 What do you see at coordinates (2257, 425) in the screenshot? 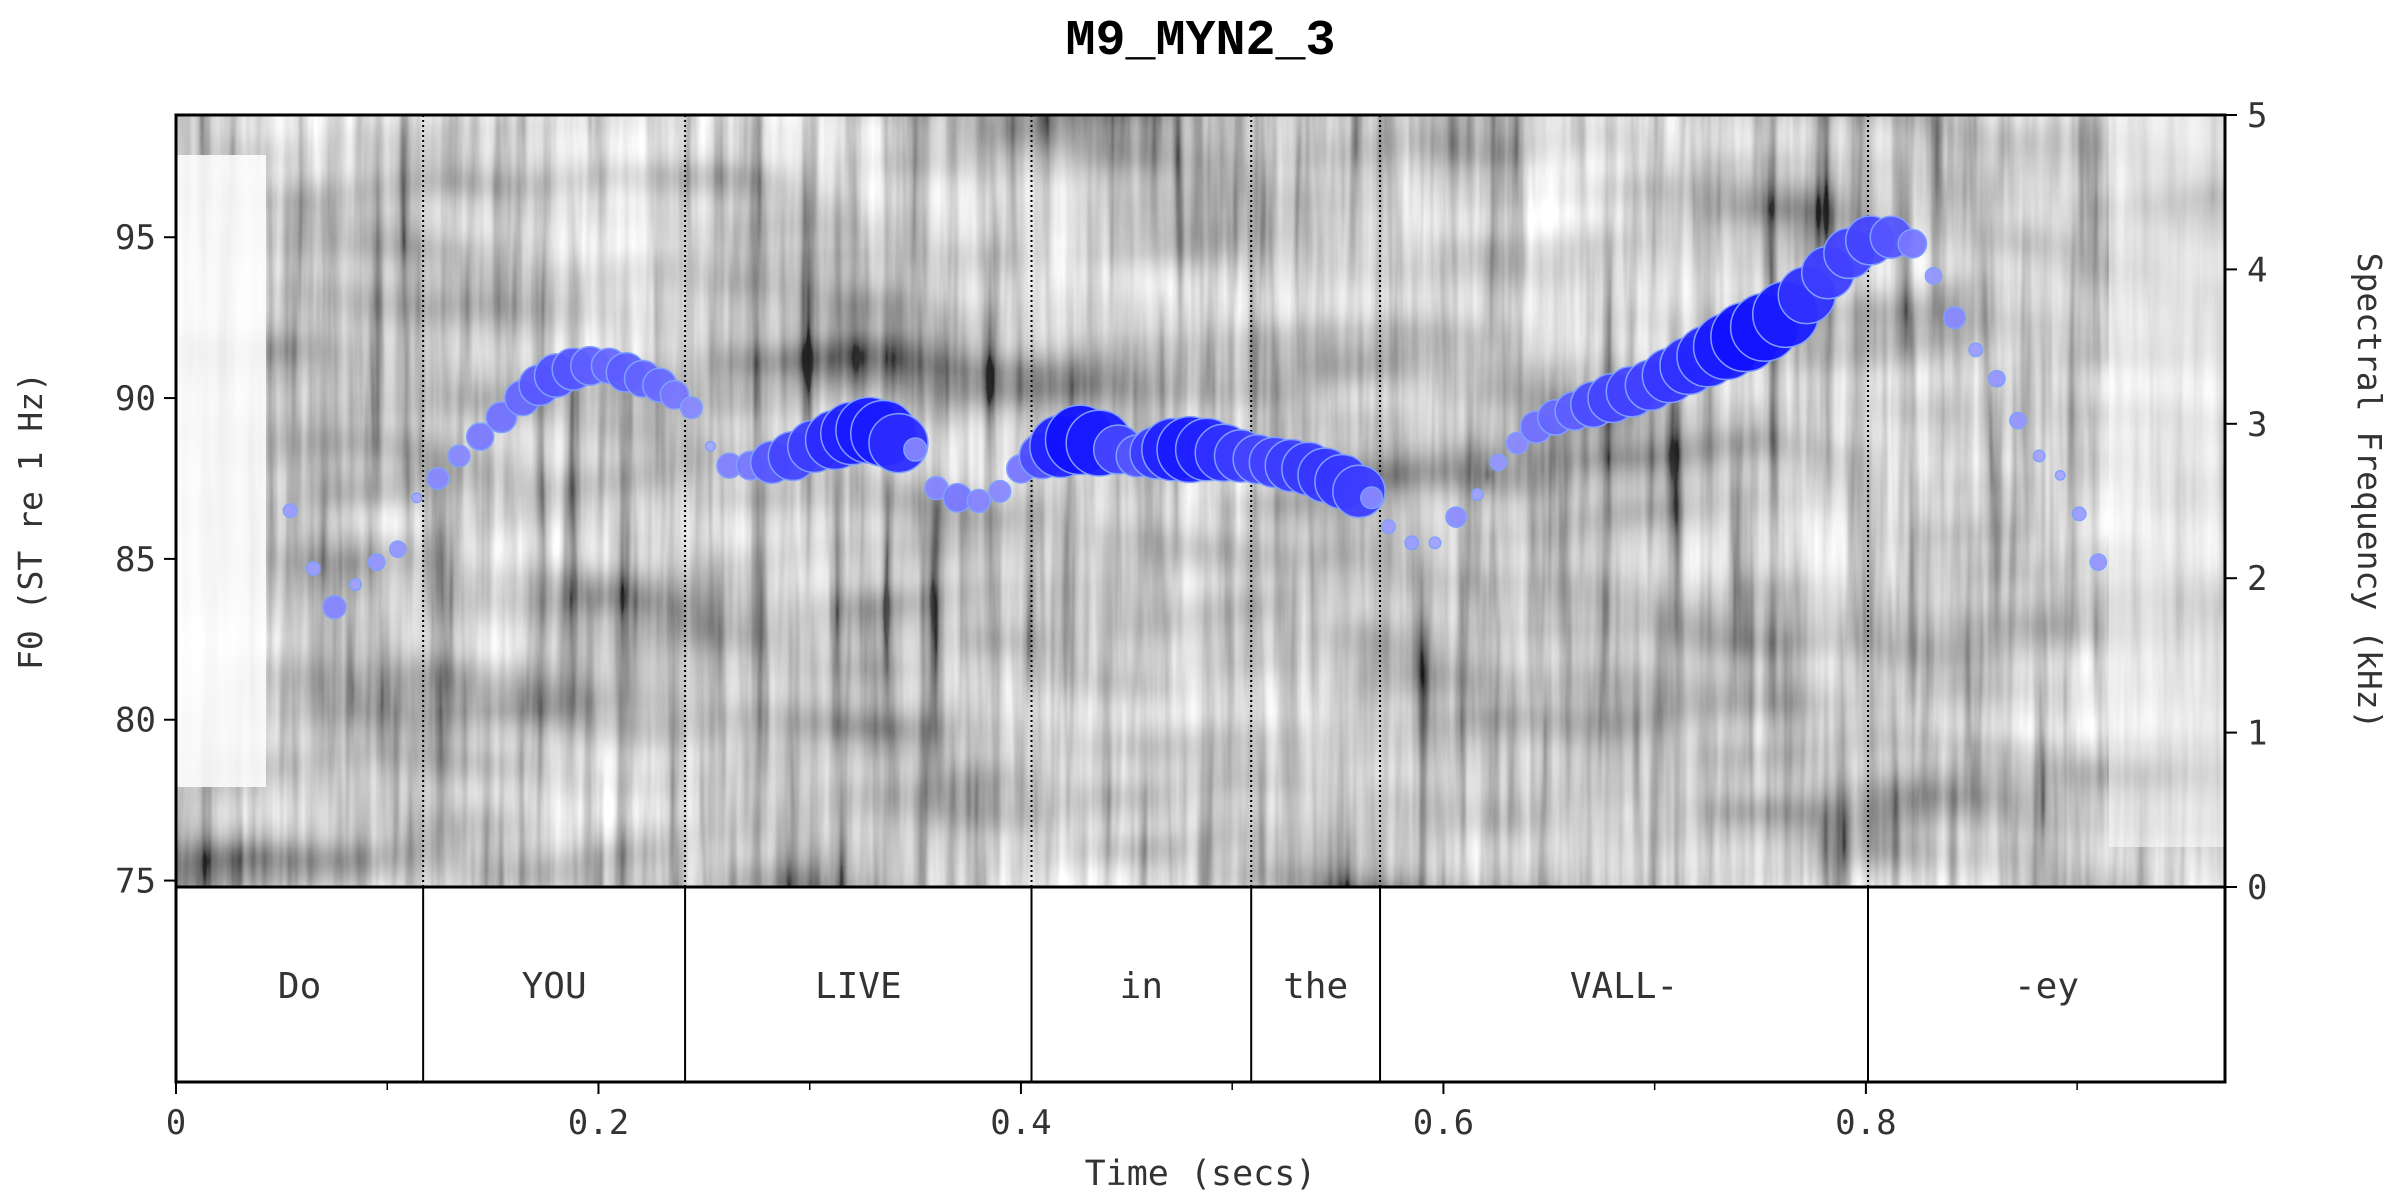
I see `y-right-tick-label: 3` at bounding box center [2257, 425].